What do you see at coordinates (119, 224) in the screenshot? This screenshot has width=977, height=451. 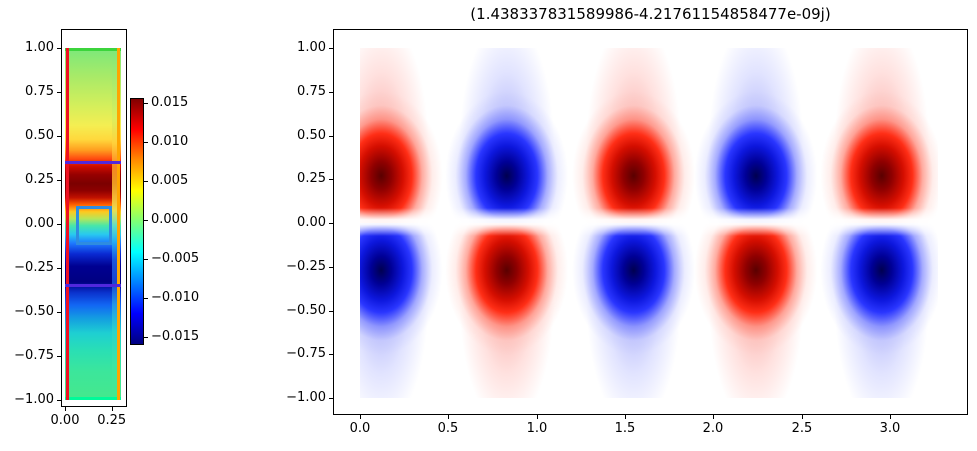 I see `right-boundary-line` at bounding box center [119, 224].